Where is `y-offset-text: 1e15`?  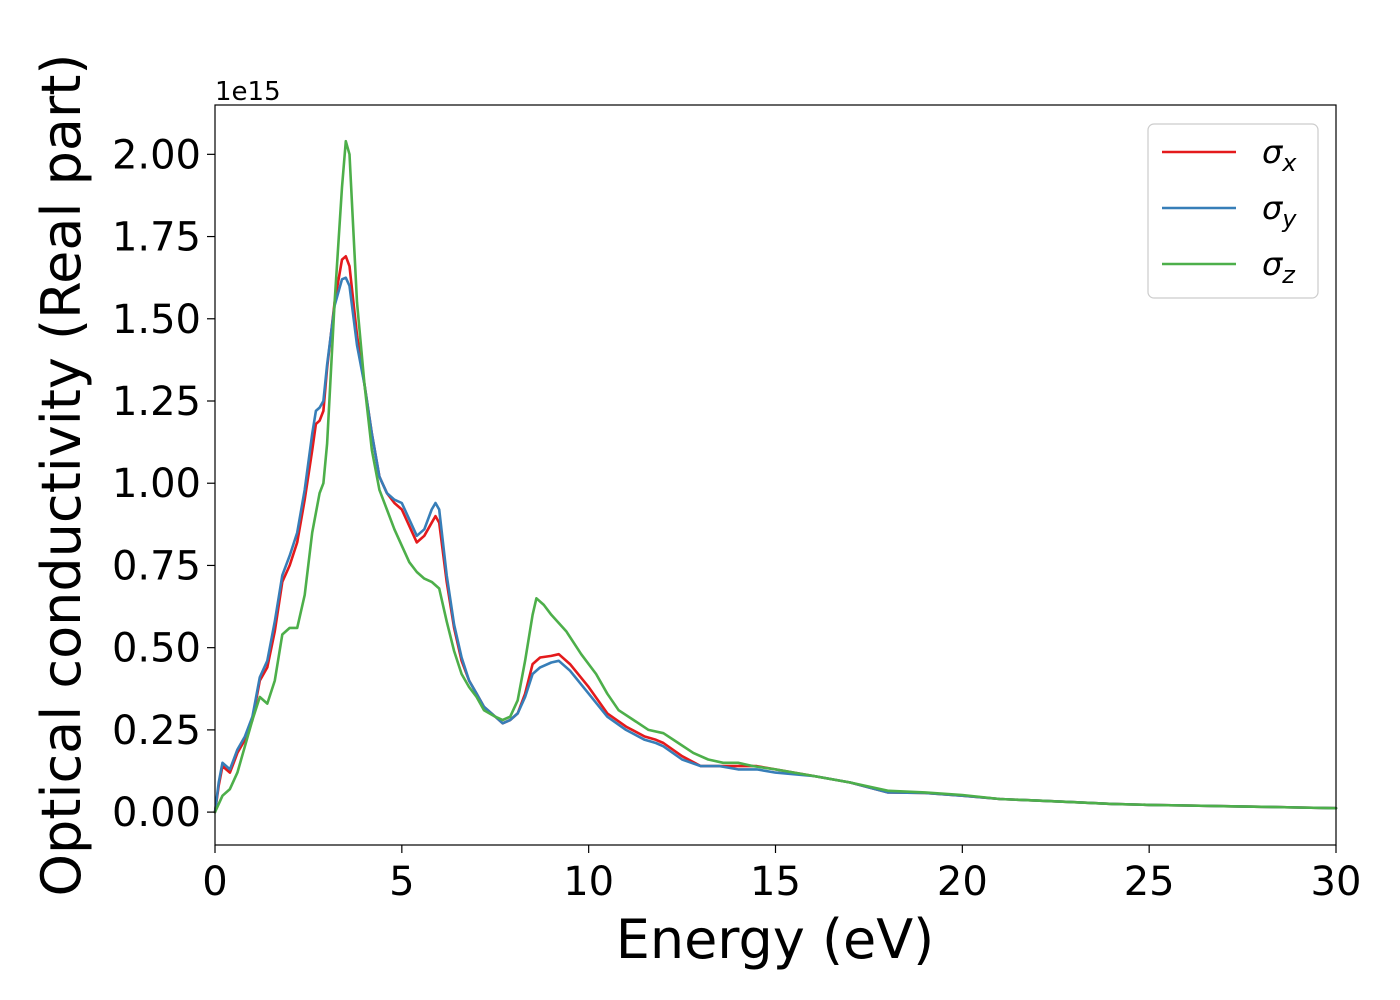
y-offset-text: 1e15 is located at coordinates (248, 92).